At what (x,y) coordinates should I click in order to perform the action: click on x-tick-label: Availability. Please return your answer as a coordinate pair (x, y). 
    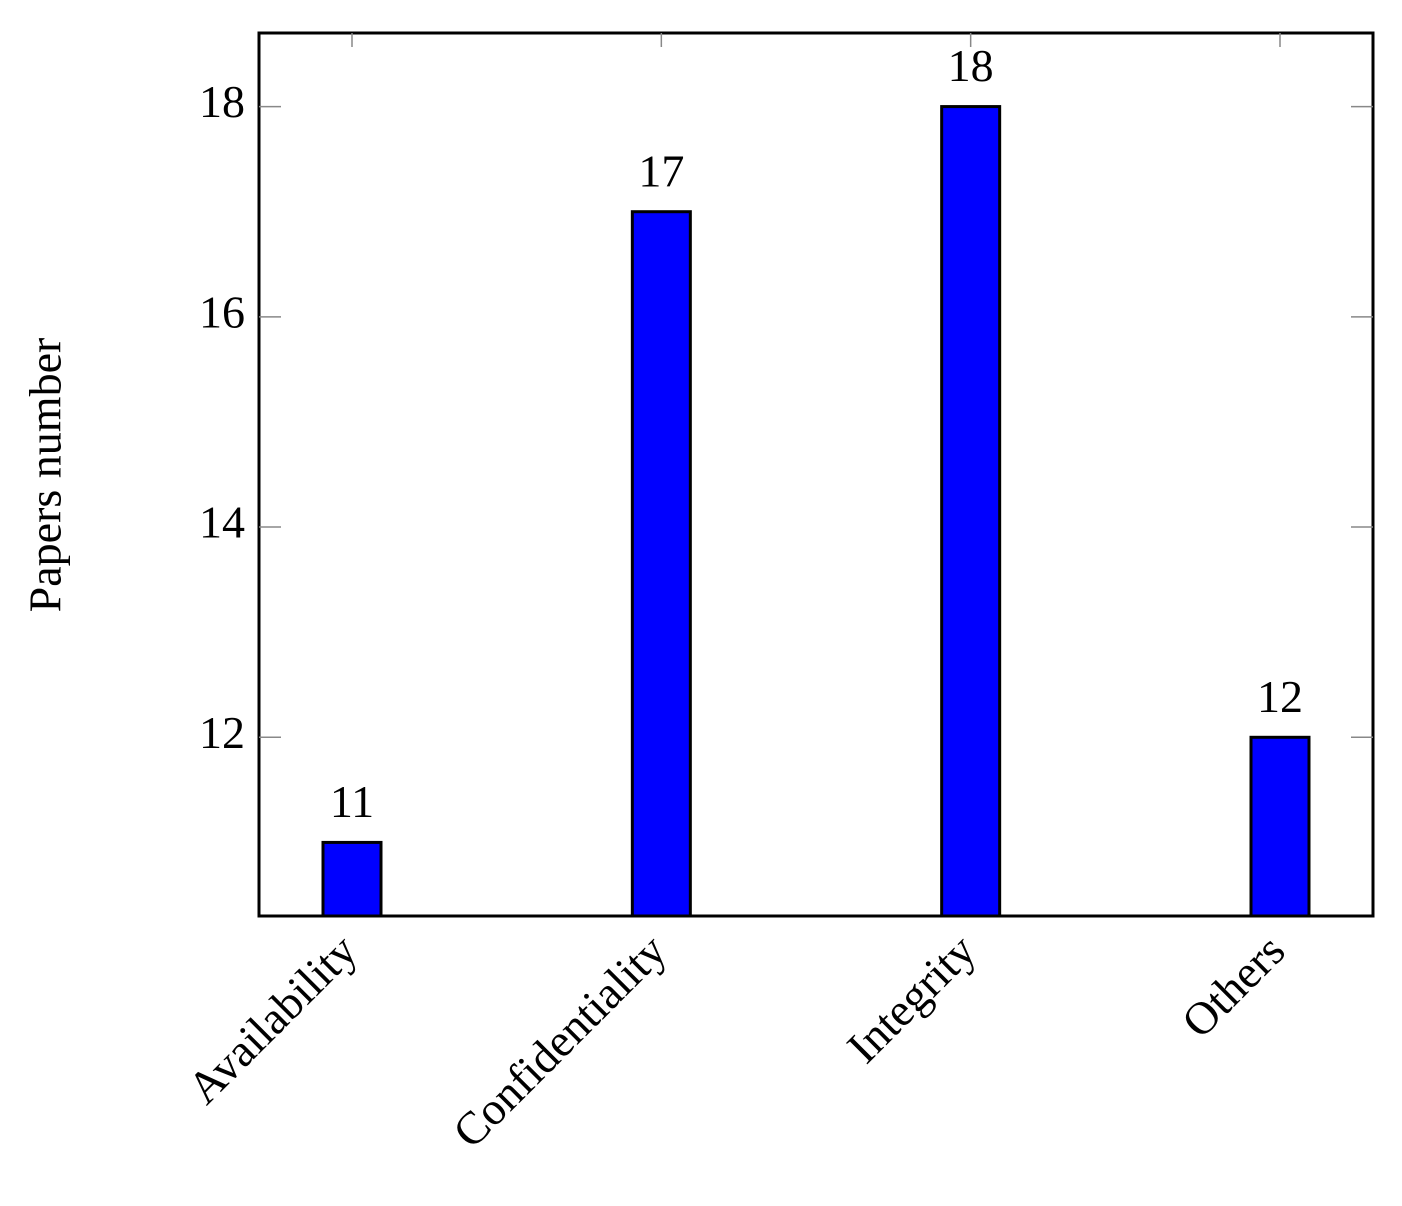
    Looking at the image, I should click on (272, 1018).